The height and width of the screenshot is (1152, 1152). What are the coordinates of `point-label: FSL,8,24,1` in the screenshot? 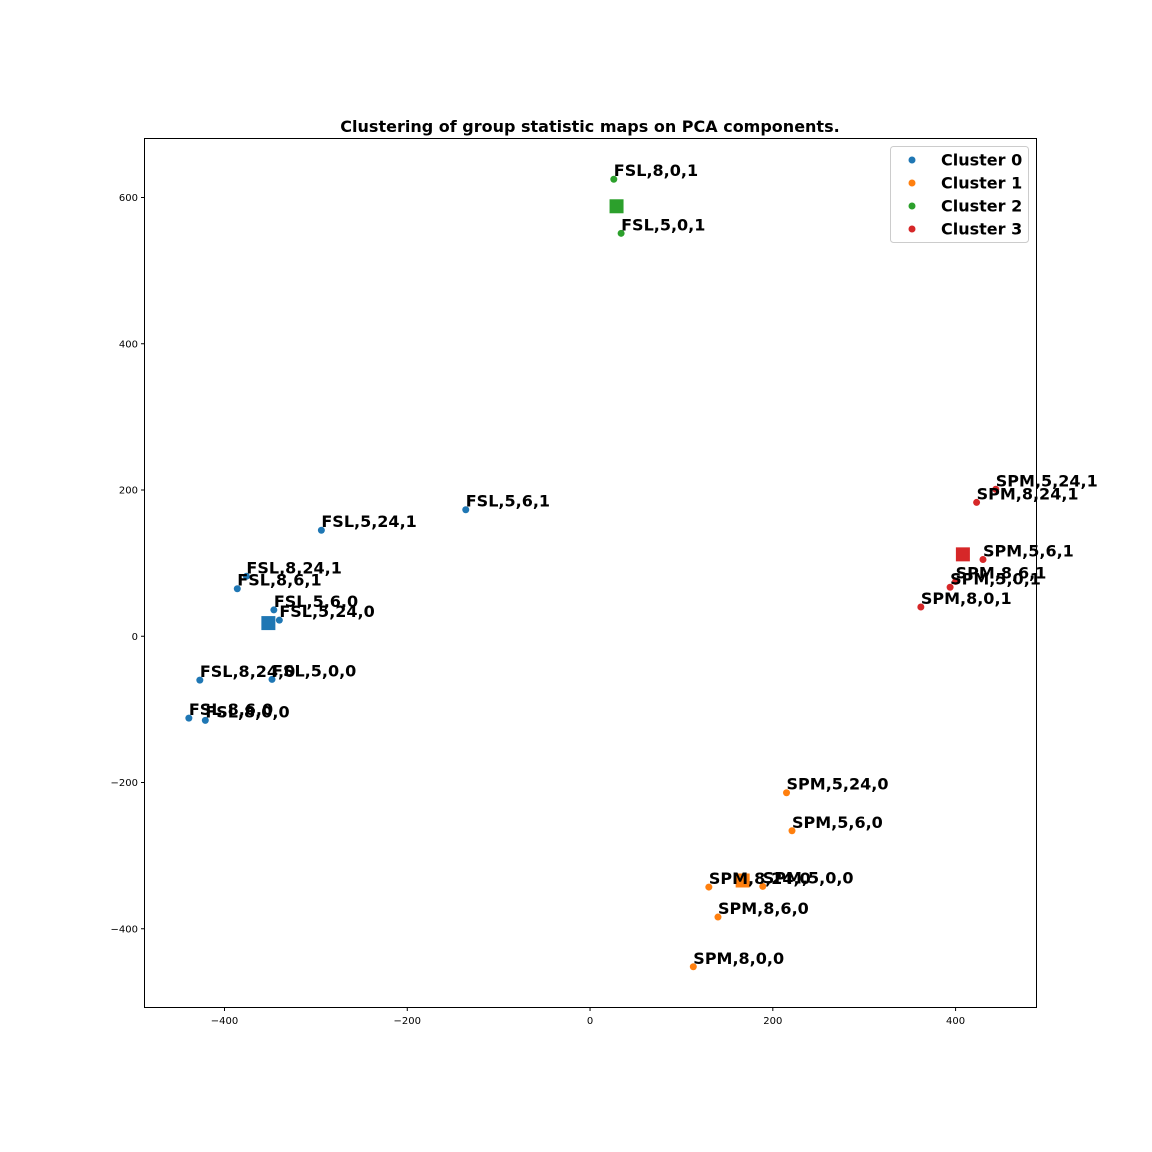 It's located at (293, 567).